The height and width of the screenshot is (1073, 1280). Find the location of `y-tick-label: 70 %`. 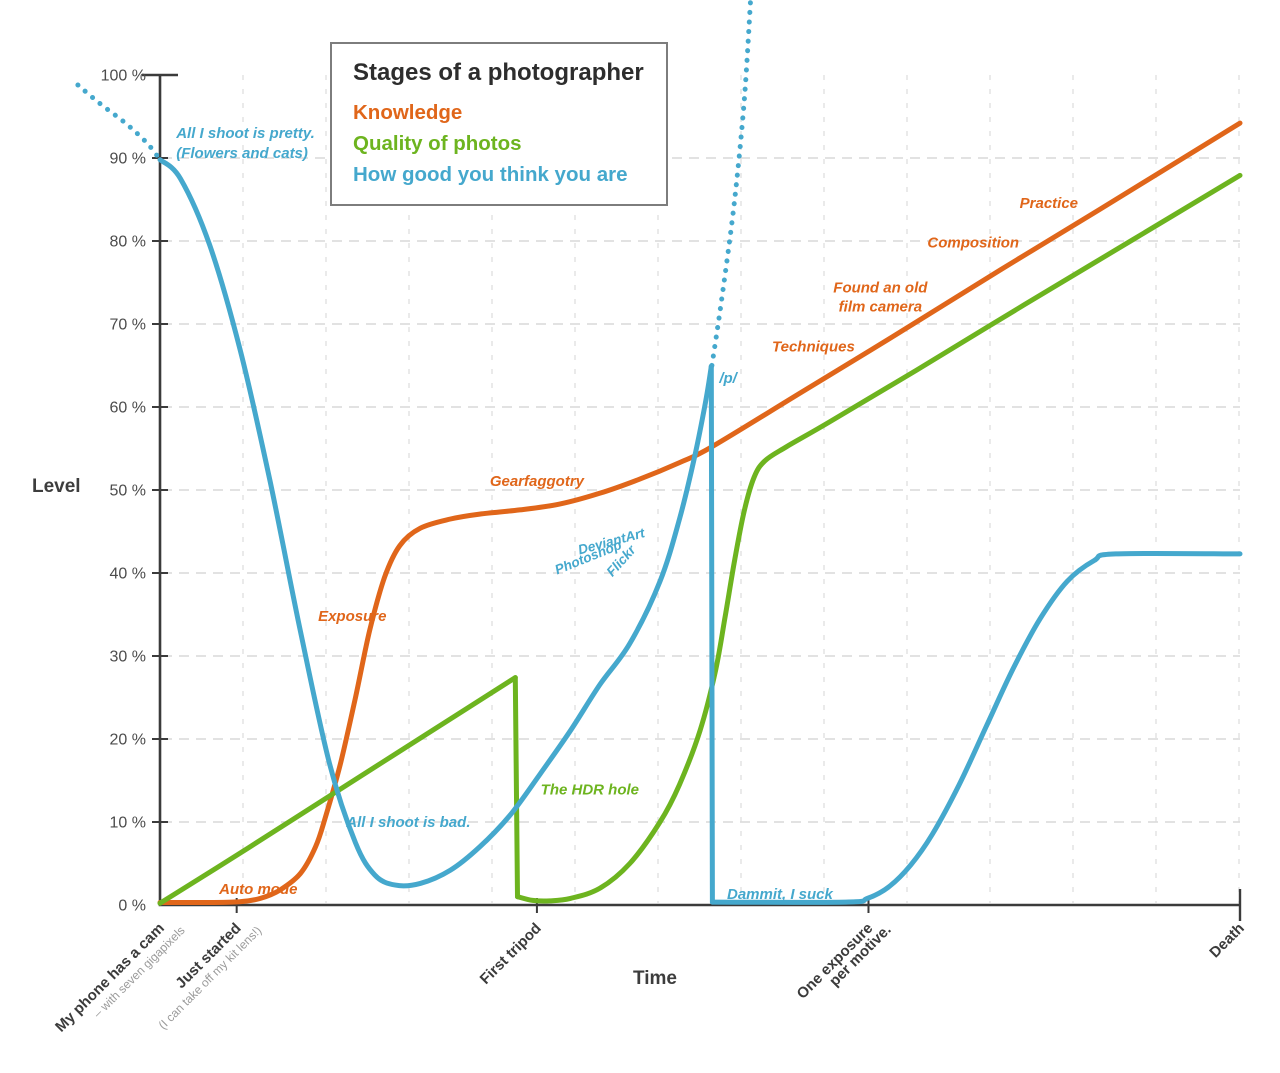

y-tick-label: 70 % is located at coordinates (128, 325).